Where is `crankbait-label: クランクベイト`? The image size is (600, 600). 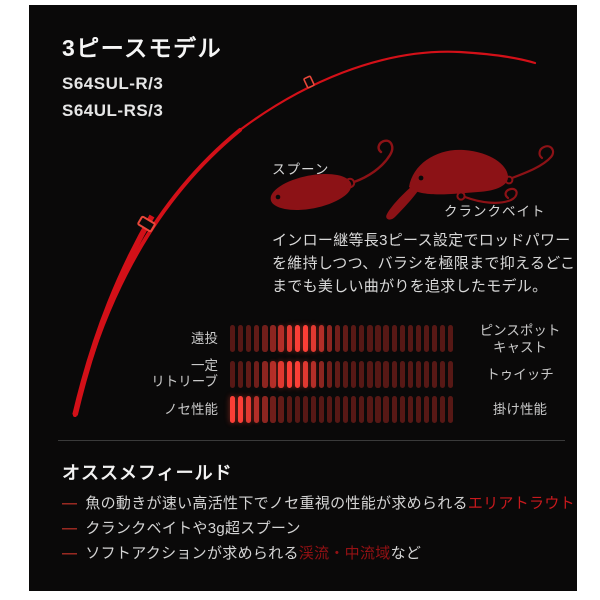
crankbait-label: クランクベイト is located at coordinates (495, 211).